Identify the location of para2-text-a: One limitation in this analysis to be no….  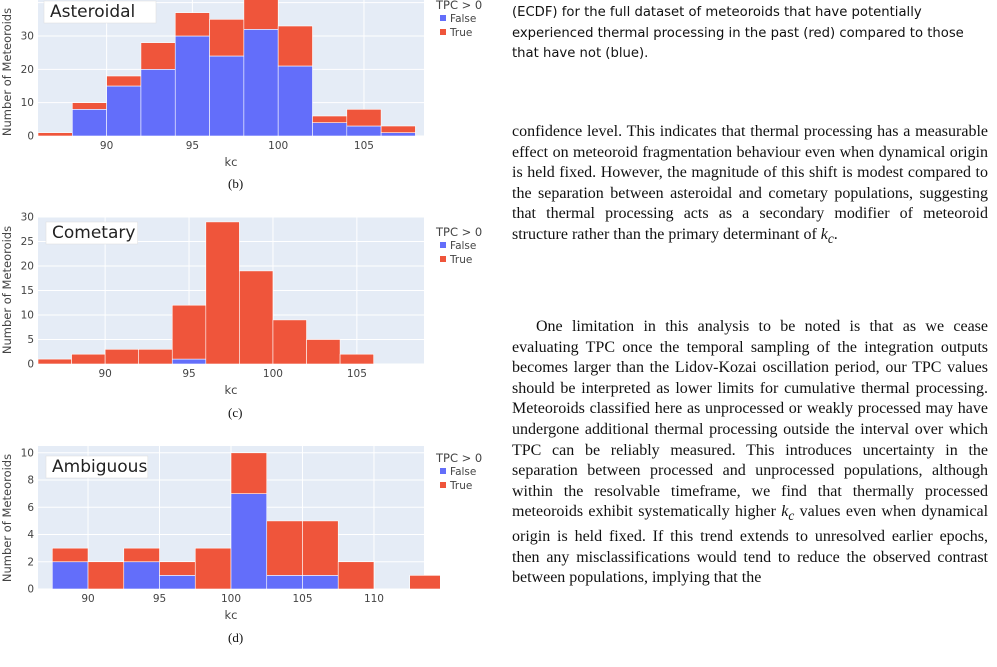
(750, 419).